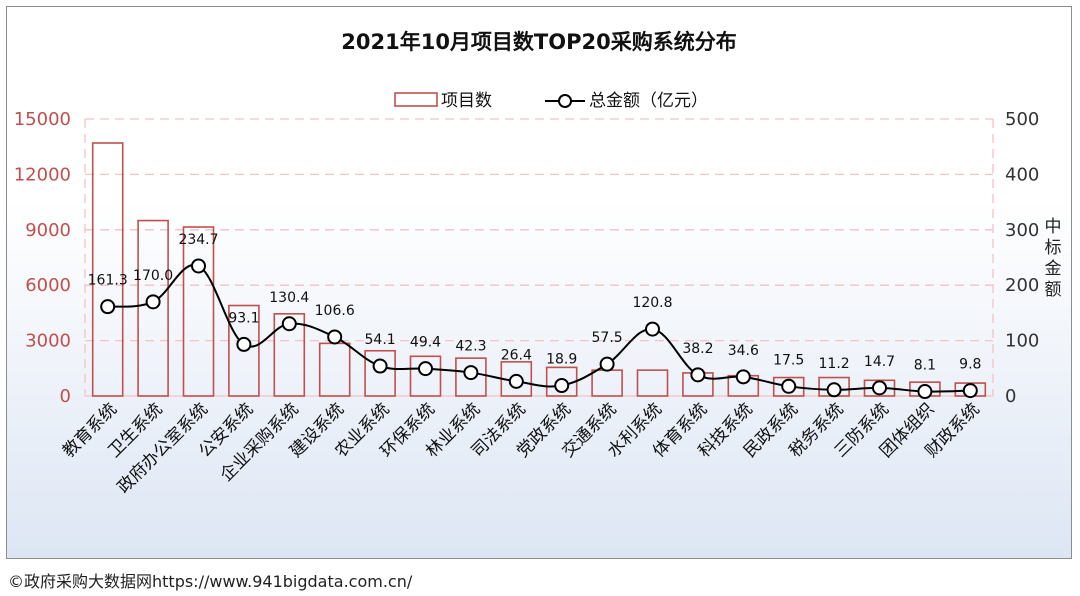  What do you see at coordinates (1022, 341) in the screenshot?
I see `right-tick-label: 100` at bounding box center [1022, 341].